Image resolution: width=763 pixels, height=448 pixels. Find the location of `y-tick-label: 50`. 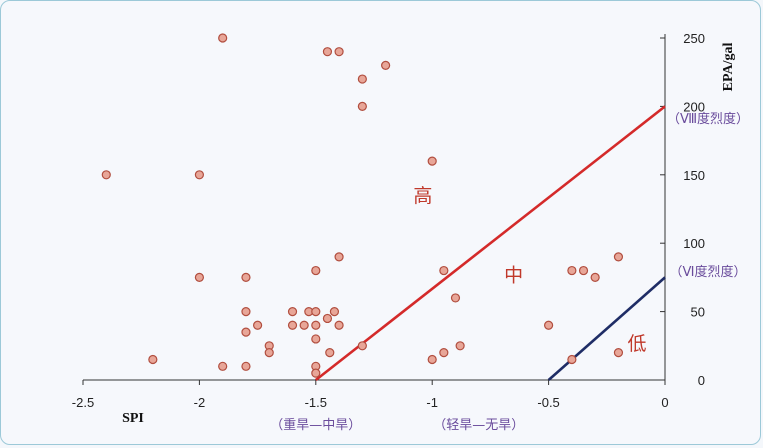

y-tick-label: 50 is located at coordinates (698, 312).